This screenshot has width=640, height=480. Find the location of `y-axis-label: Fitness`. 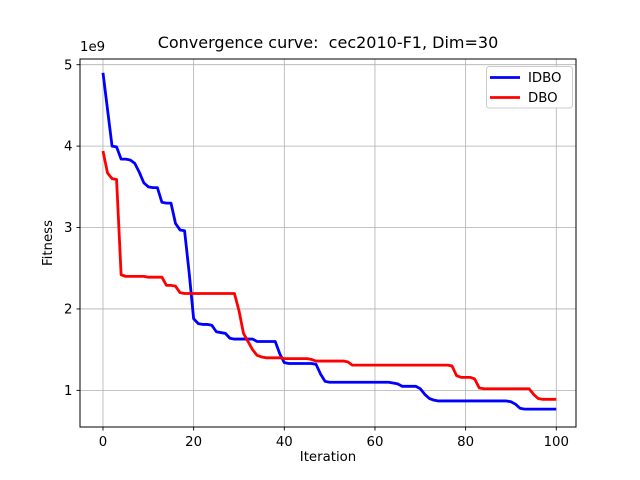

y-axis-label: Fitness is located at coordinates (48, 243).